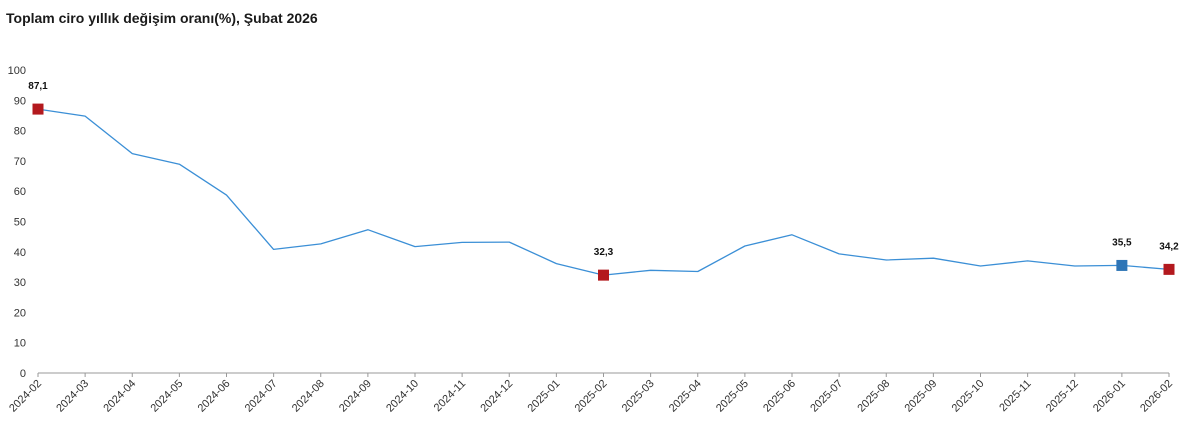 The image size is (1200, 439). What do you see at coordinates (1109, 396) in the screenshot?
I see `x-tick-label: 2026-01` at bounding box center [1109, 396].